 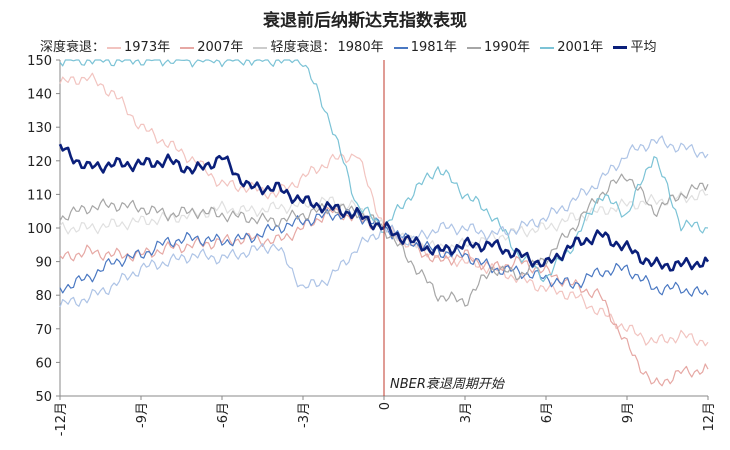 I want to click on y-tick-label: 120, so click(x=39, y=162).